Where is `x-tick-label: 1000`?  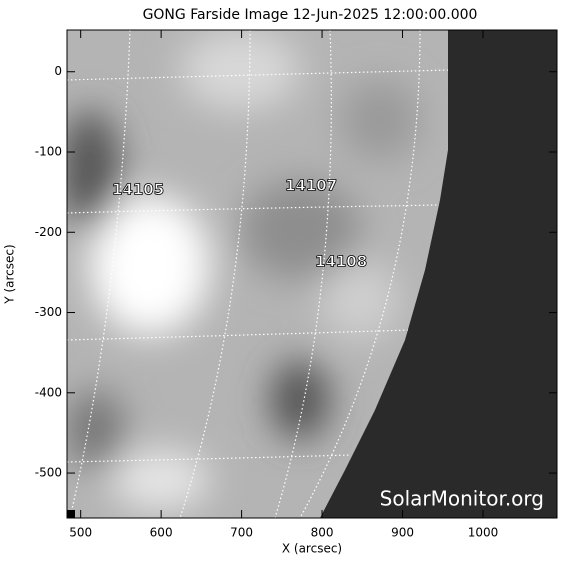
x-tick-label: 1000 is located at coordinates (483, 533).